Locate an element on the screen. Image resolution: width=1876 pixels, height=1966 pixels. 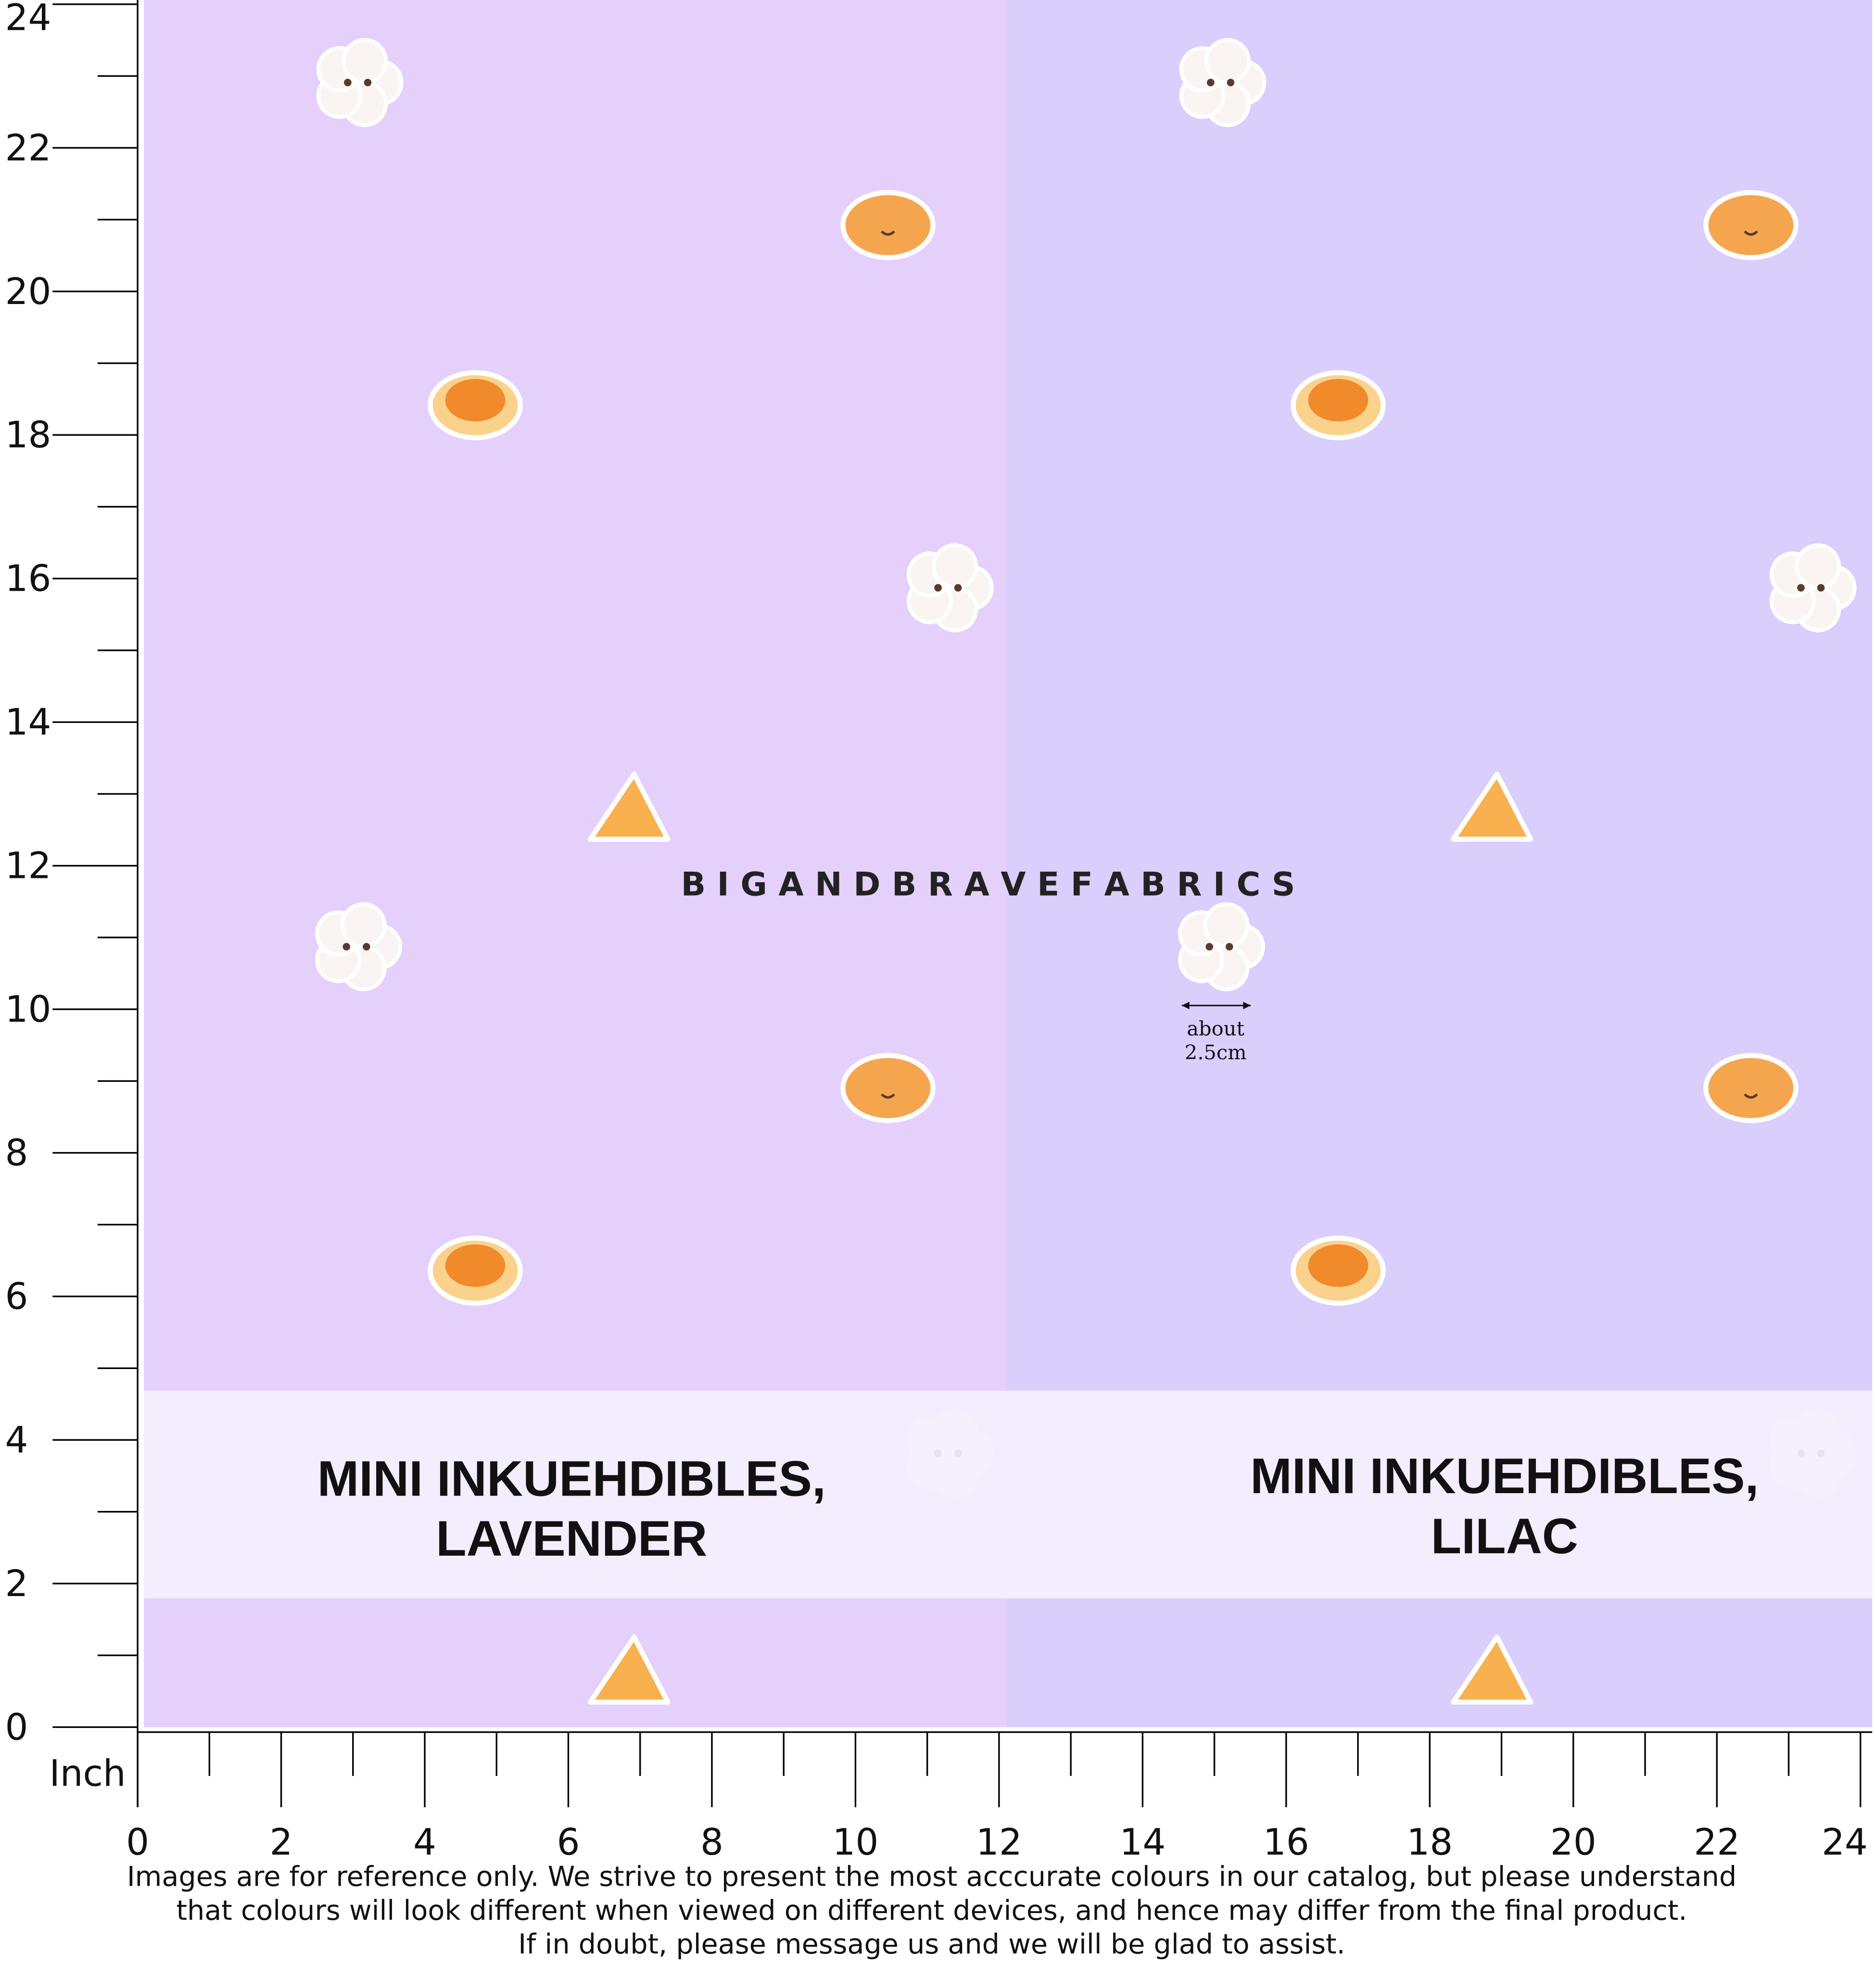
swatch-name: LILAC is located at coordinates (1504, 1537).